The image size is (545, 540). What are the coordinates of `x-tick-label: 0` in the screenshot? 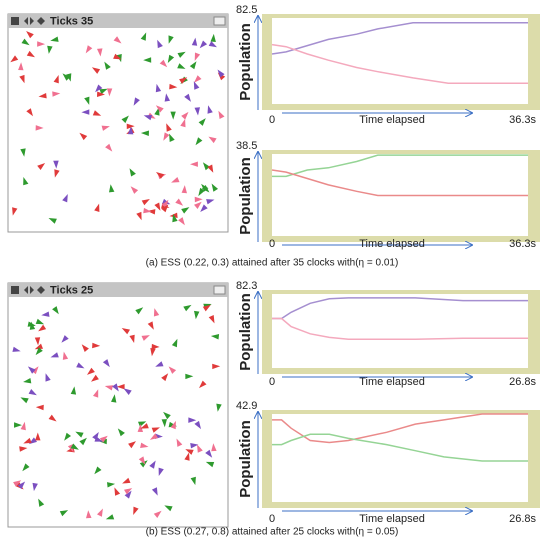 It's located at (272, 382).